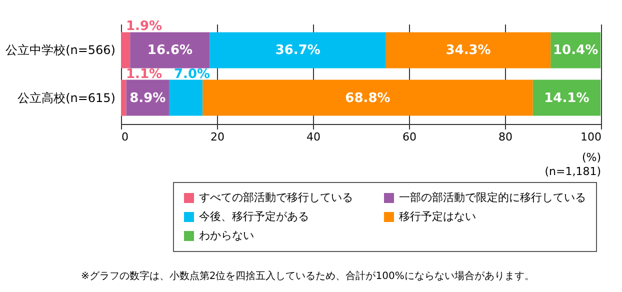 The image size is (622, 292). What do you see at coordinates (492, 197) in the screenshot?
I see `legend-label: 一部の部活動で限定的に移行している` at bounding box center [492, 197].